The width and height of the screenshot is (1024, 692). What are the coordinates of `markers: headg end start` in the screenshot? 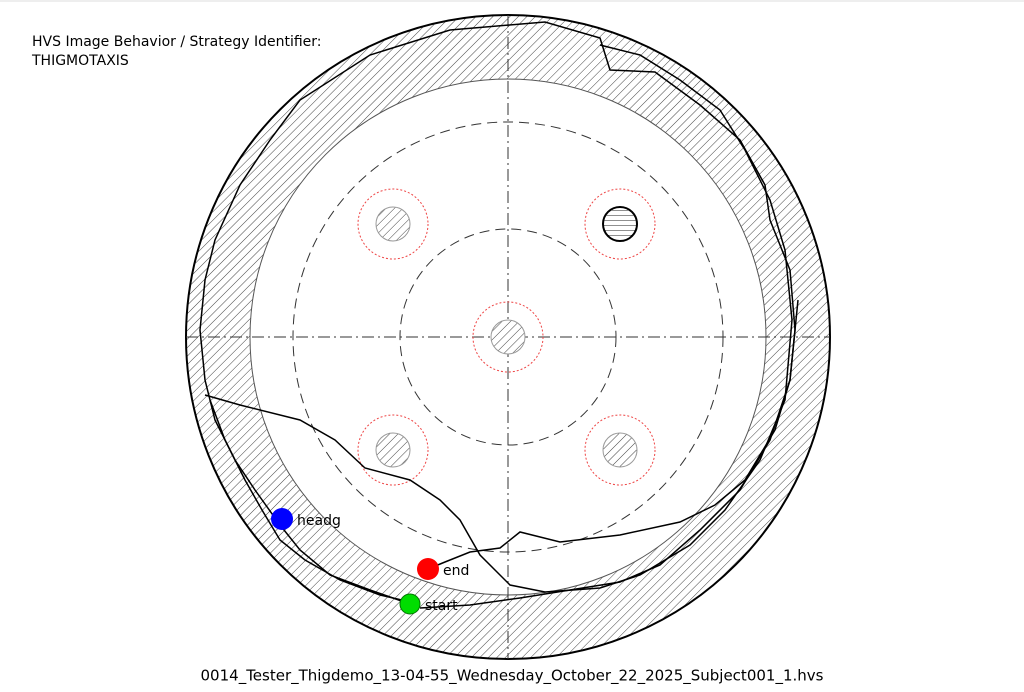 It's located at (370, 561).